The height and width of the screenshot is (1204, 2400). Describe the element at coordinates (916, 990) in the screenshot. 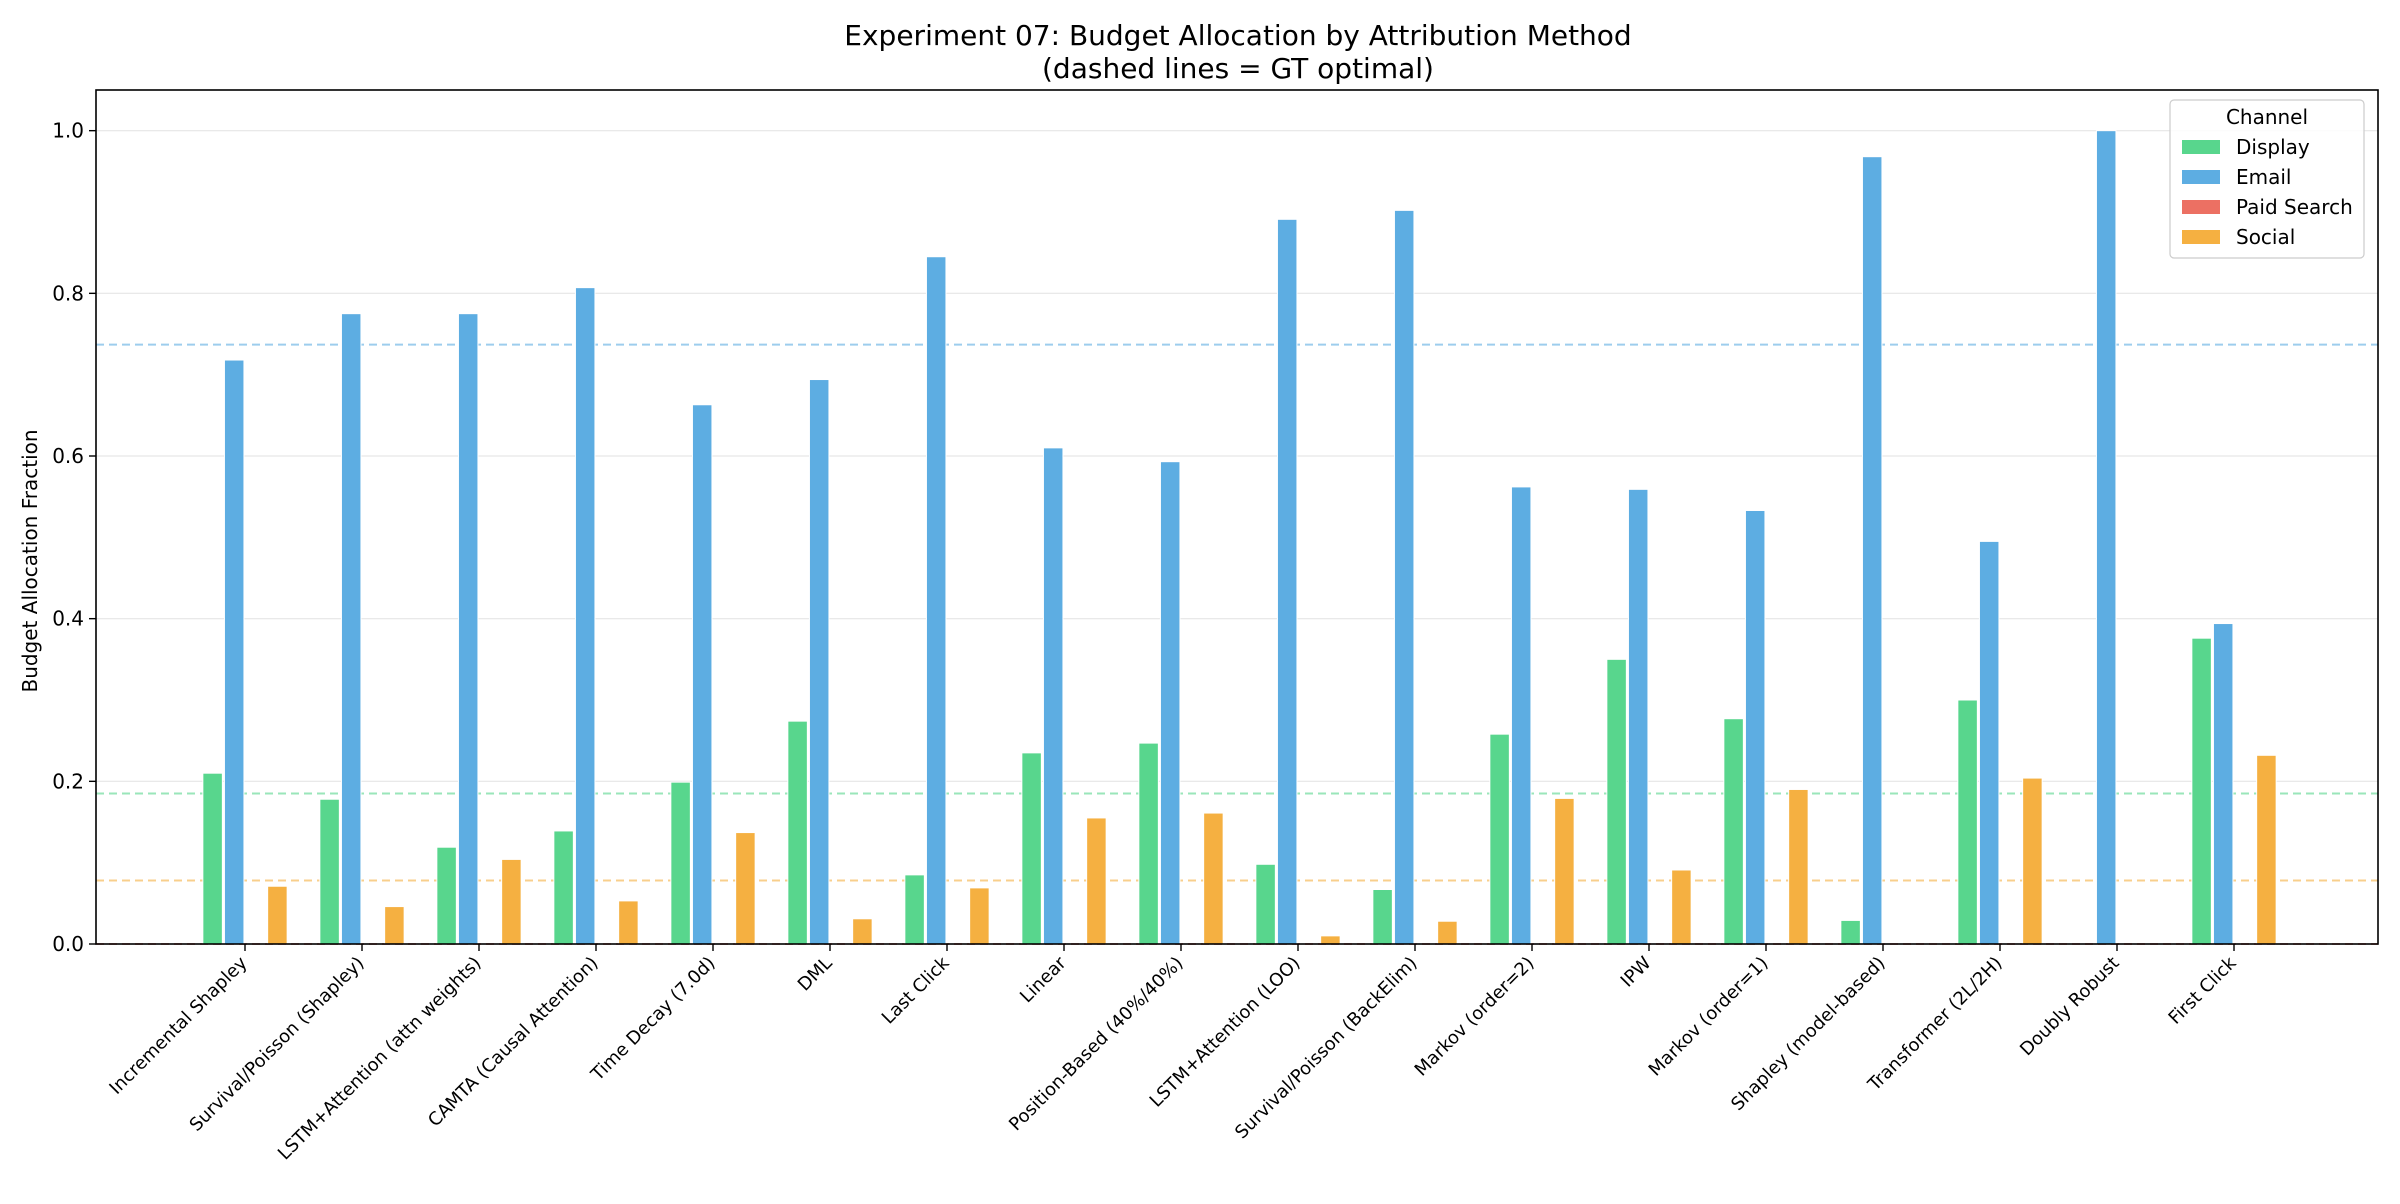

I see `x-tick-label: Last Click` at that location.